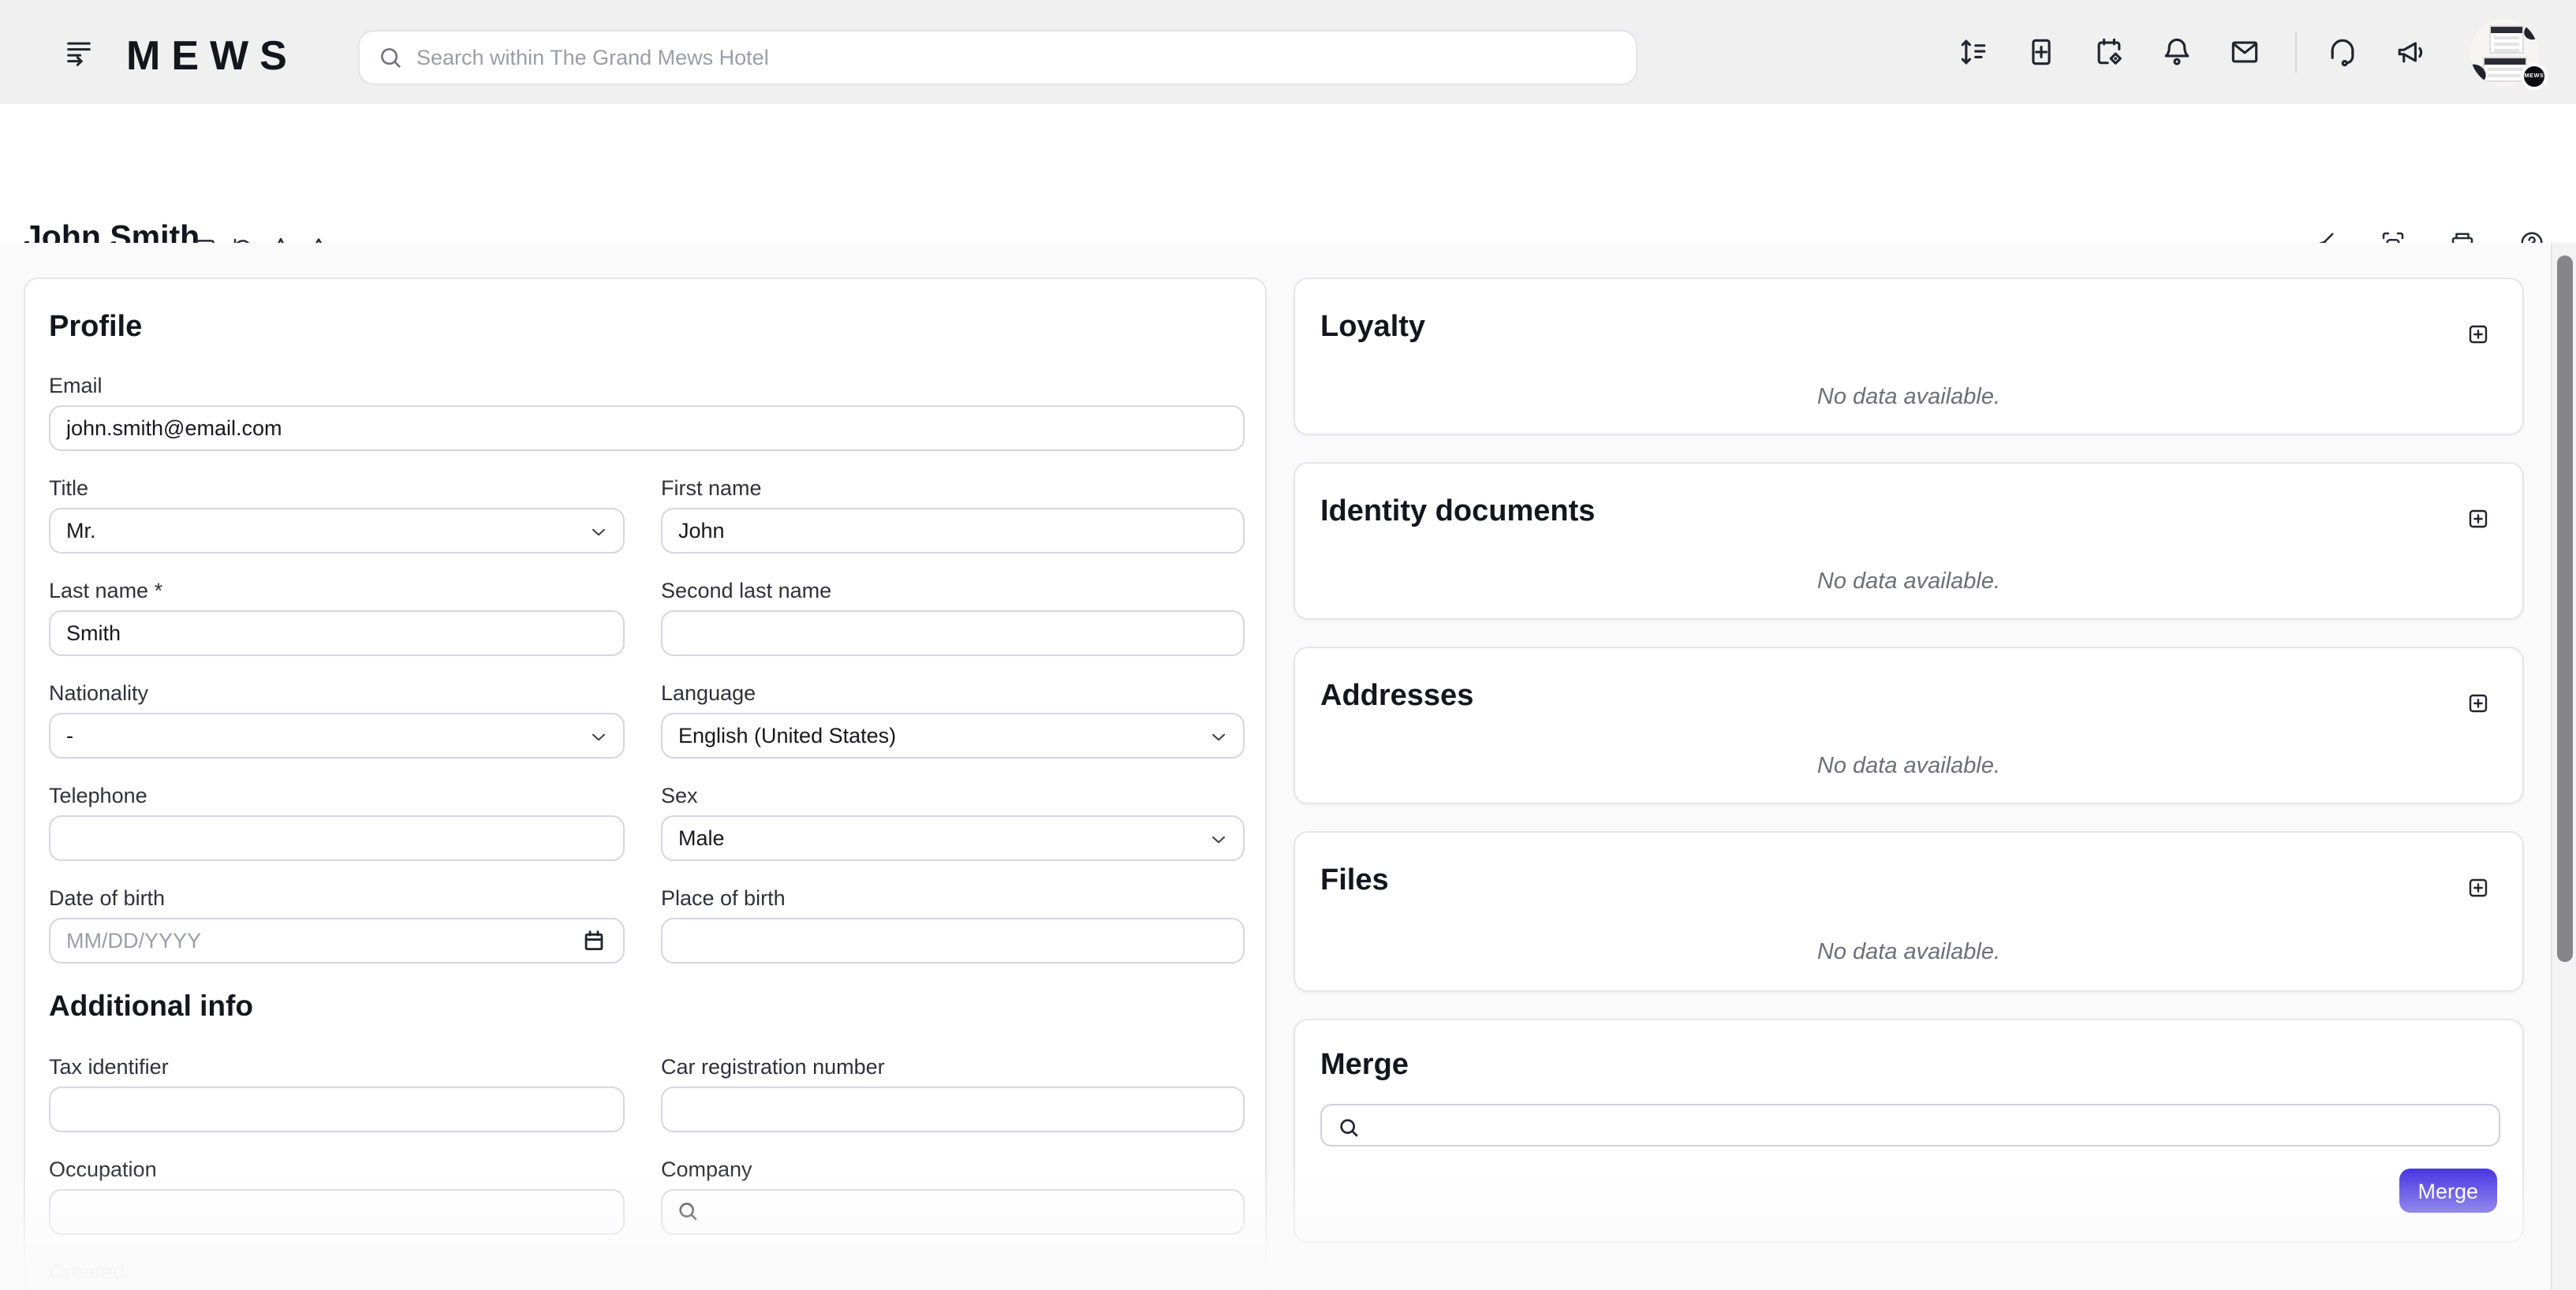 The image size is (2576, 1290). What do you see at coordinates (953, 736) in the screenshot?
I see `language-select: English (United States)` at bounding box center [953, 736].